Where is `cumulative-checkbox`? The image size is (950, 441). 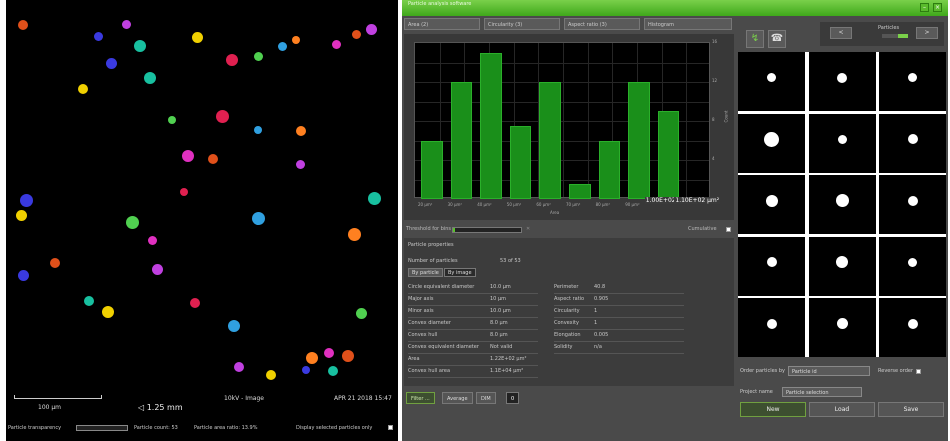 cumulative-checkbox is located at coordinates (728, 229).